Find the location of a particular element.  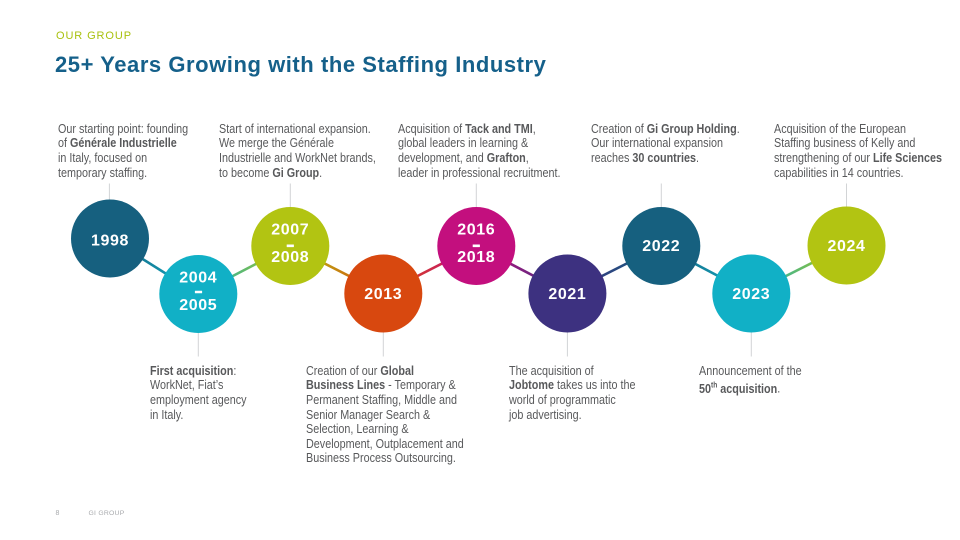

svg-text: 2018 is located at coordinates (476, 257).